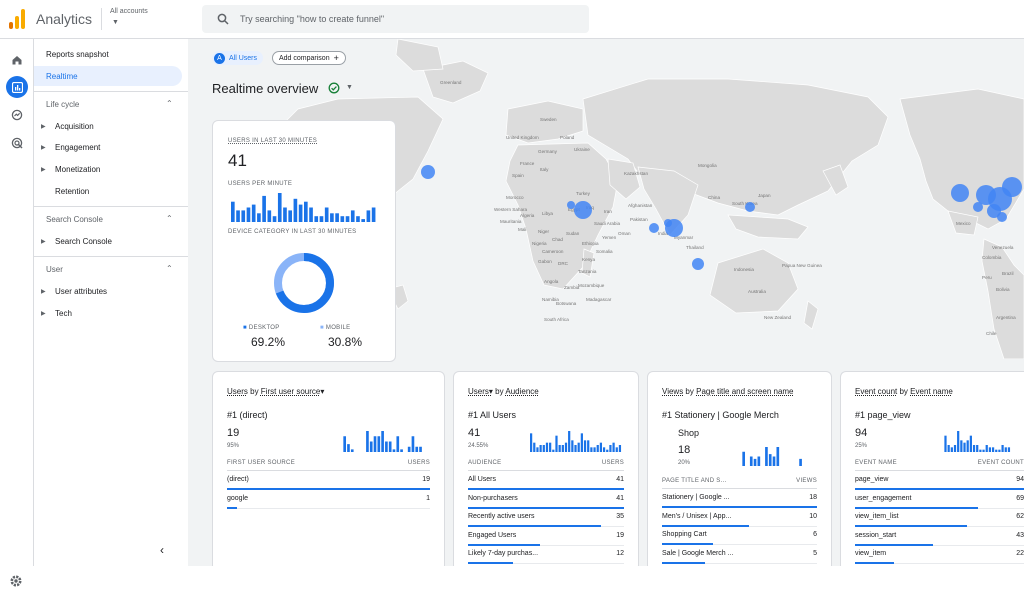  Describe the element at coordinates (108, 291) in the screenshot. I see `nav-item-user-attributes: ▶ User attributes` at that location.